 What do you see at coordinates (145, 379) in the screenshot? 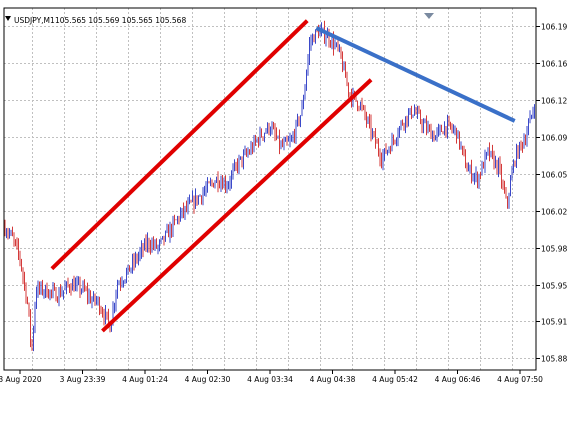
I see `time-tick-label: 4 Aug 01:24` at bounding box center [145, 379].